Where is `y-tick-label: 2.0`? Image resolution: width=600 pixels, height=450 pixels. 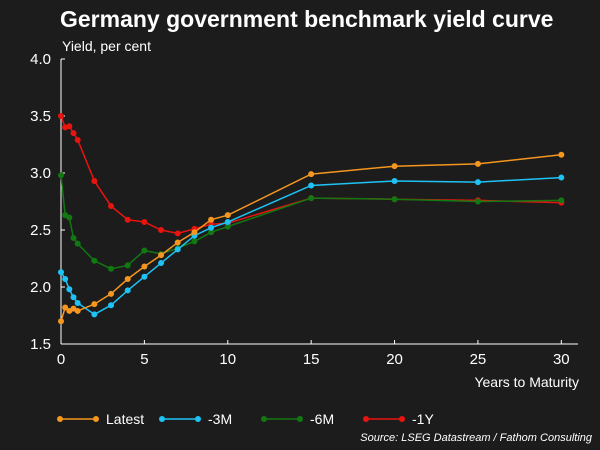
y-tick-label: 2.0 is located at coordinates (40, 287).